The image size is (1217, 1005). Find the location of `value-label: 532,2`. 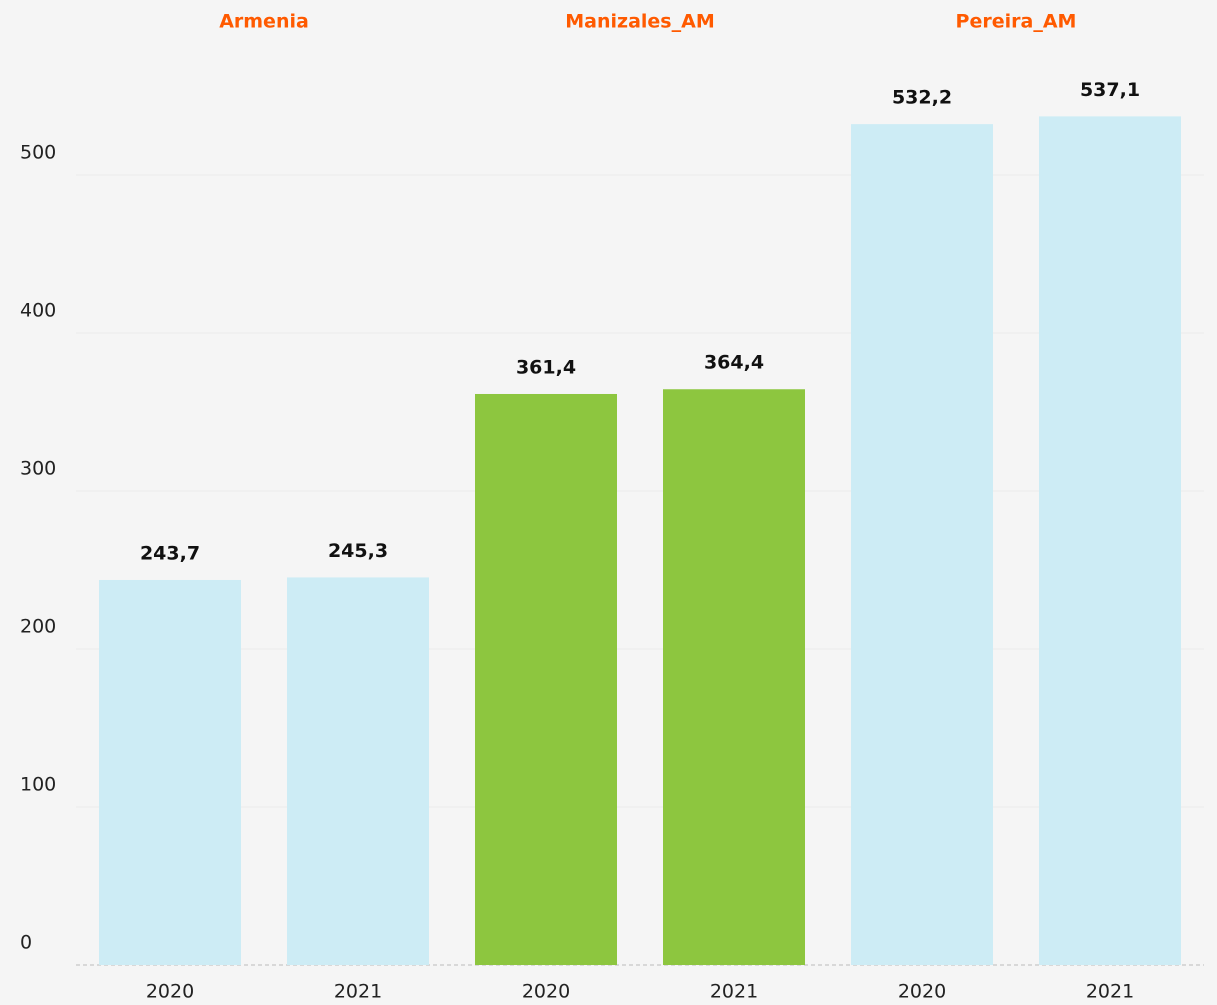

value-label: 532,2 is located at coordinates (922, 98).